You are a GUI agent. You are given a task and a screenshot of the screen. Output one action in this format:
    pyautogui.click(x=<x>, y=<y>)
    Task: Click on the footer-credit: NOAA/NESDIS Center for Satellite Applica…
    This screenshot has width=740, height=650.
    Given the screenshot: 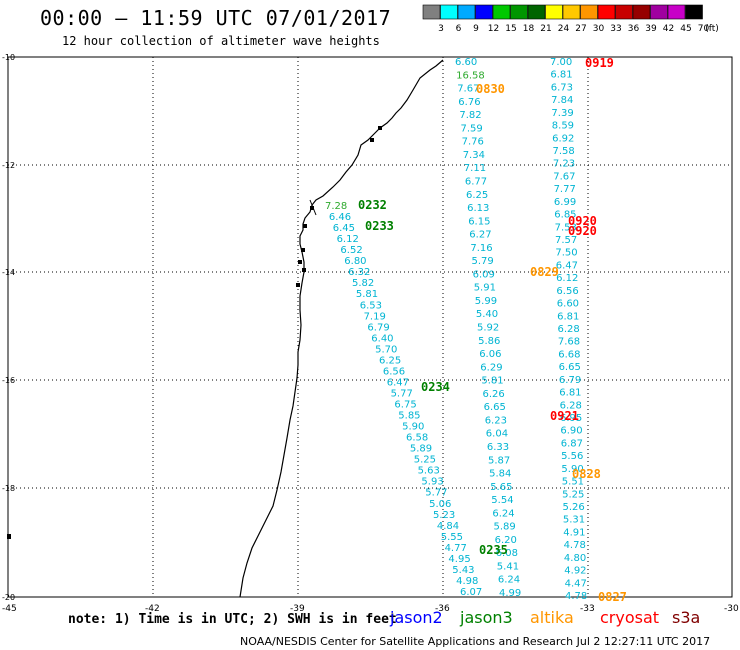 What is the action you would take?
    pyautogui.click(x=475, y=641)
    